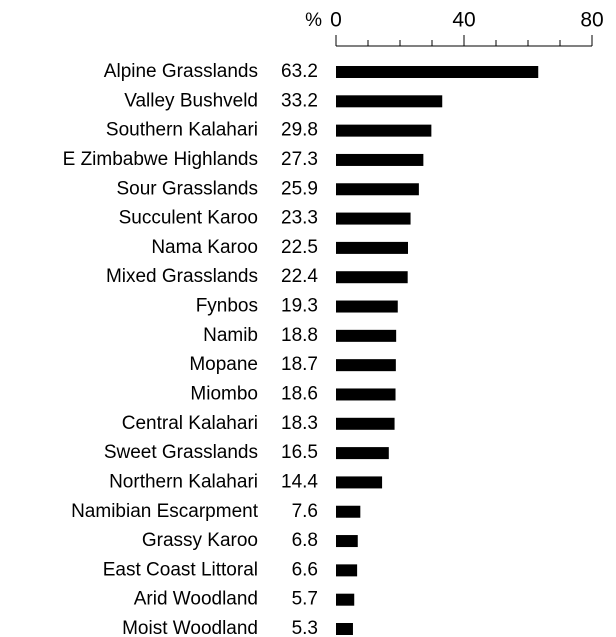  What do you see at coordinates (183, 481) in the screenshot?
I see `category-label: Northern Kalahari` at bounding box center [183, 481].